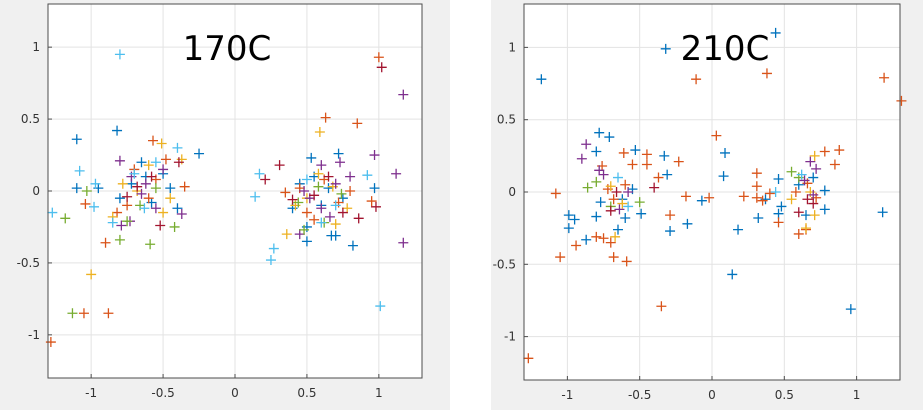  What do you see at coordinates (306, 393) in the screenshot?
I see `x-tick-label: 0.5` at bounding box center [306, 393].